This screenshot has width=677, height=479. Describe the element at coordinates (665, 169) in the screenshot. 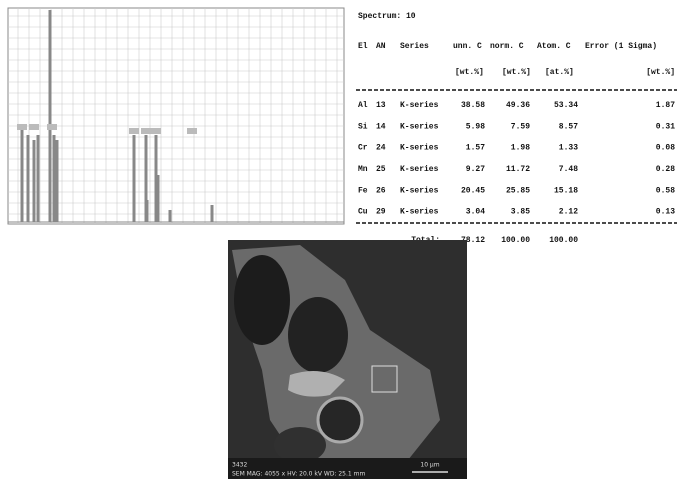

I see `table-cell: 0.28` at that location.